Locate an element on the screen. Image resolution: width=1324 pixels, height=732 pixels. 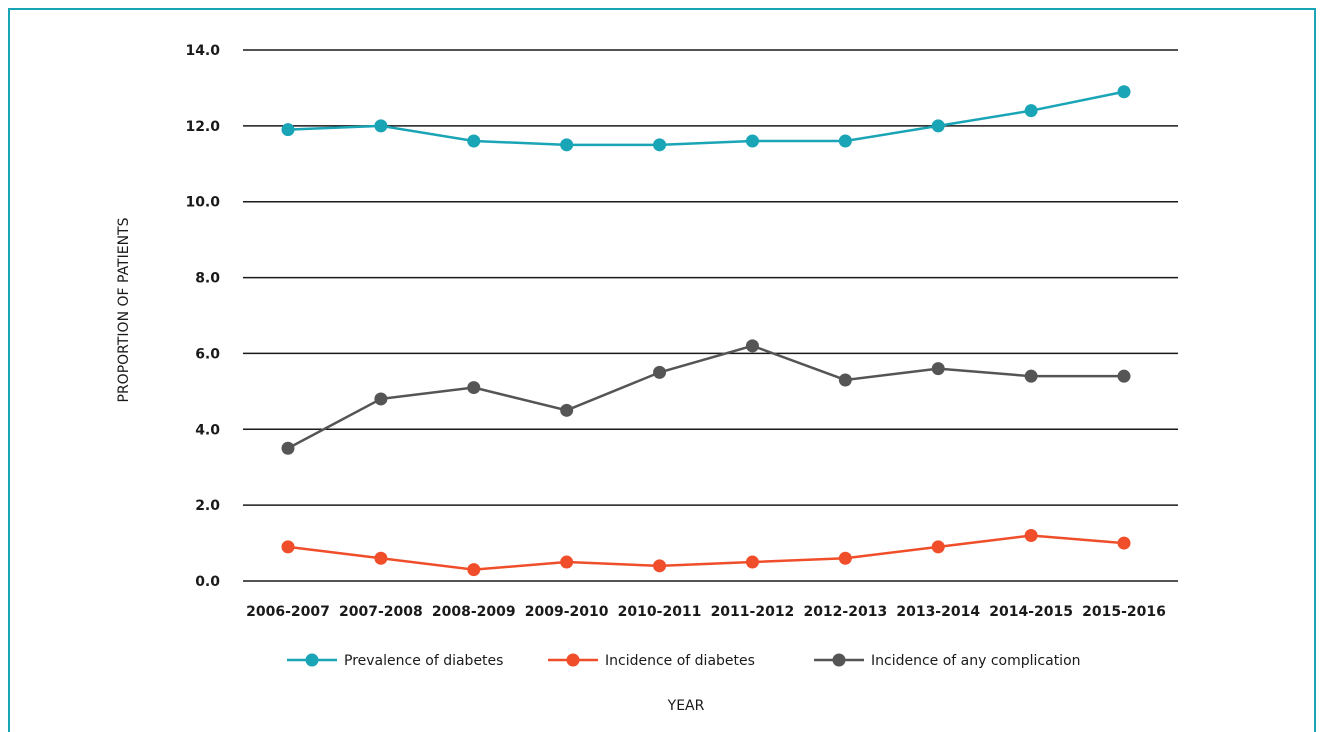
y-axis-title: PROPORTION OF PATIENTS is located at coordinates (124, 309).